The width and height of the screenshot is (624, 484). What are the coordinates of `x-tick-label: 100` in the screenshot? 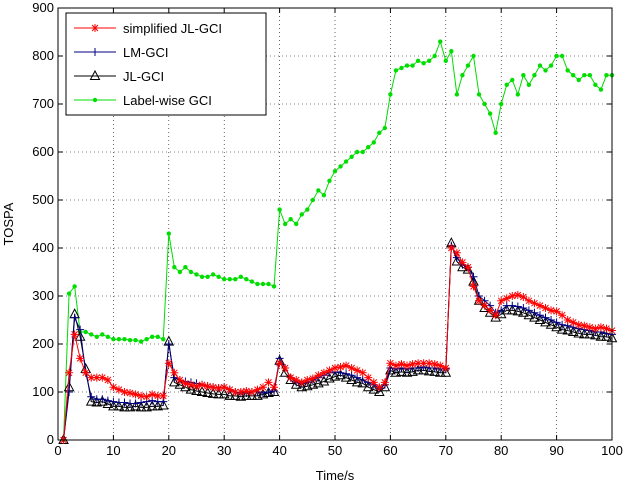 It's located at (612, 450).